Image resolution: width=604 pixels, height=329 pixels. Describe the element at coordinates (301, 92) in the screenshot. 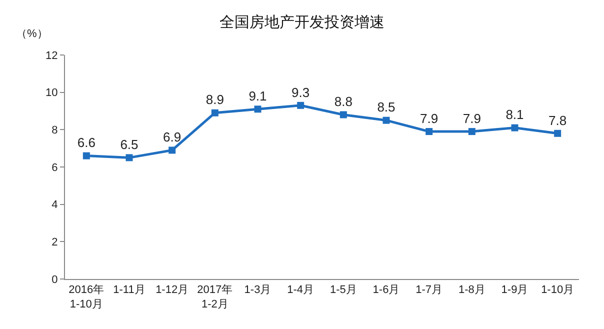

I see `data-label: 9.3` at that location.